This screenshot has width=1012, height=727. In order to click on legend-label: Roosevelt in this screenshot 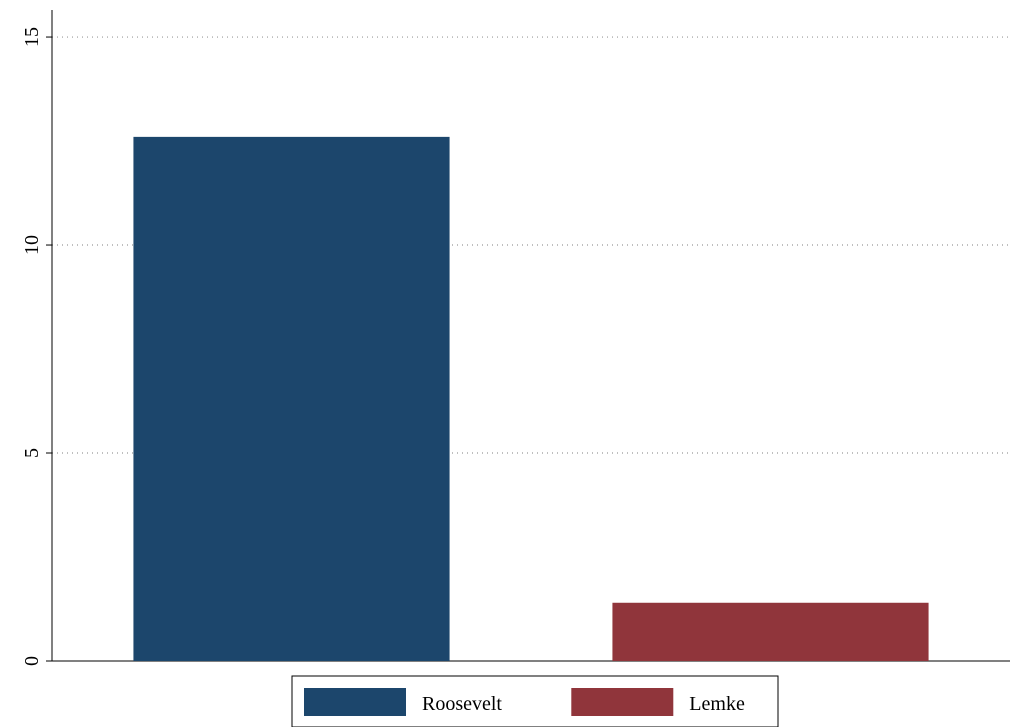, I will do `click(462, 704)`.